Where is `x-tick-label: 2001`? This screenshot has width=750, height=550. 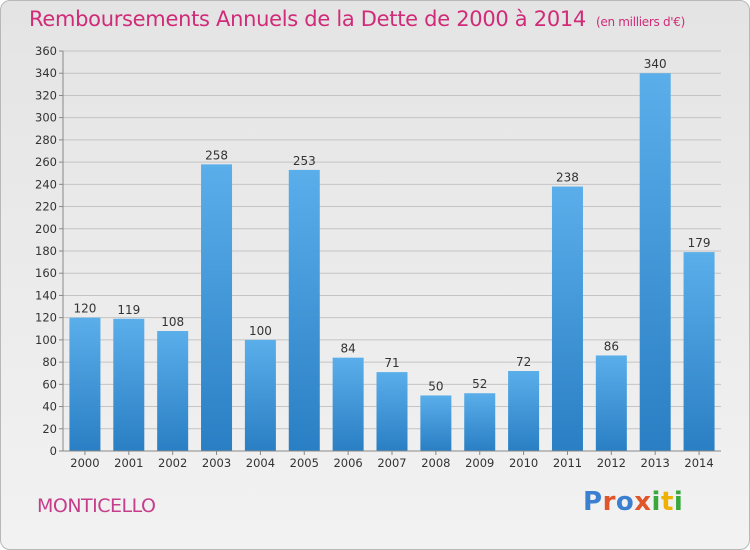
x-tick-label: 2001 is located at coordinates (128, 463).